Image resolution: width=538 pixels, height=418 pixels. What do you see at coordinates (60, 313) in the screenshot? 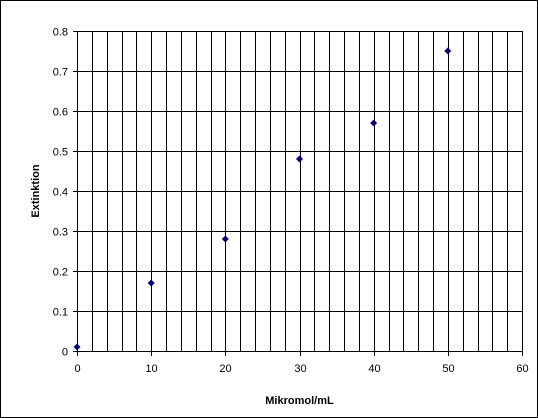
I see `y-tick-label: 0.1` at bounding box center [60, 313].